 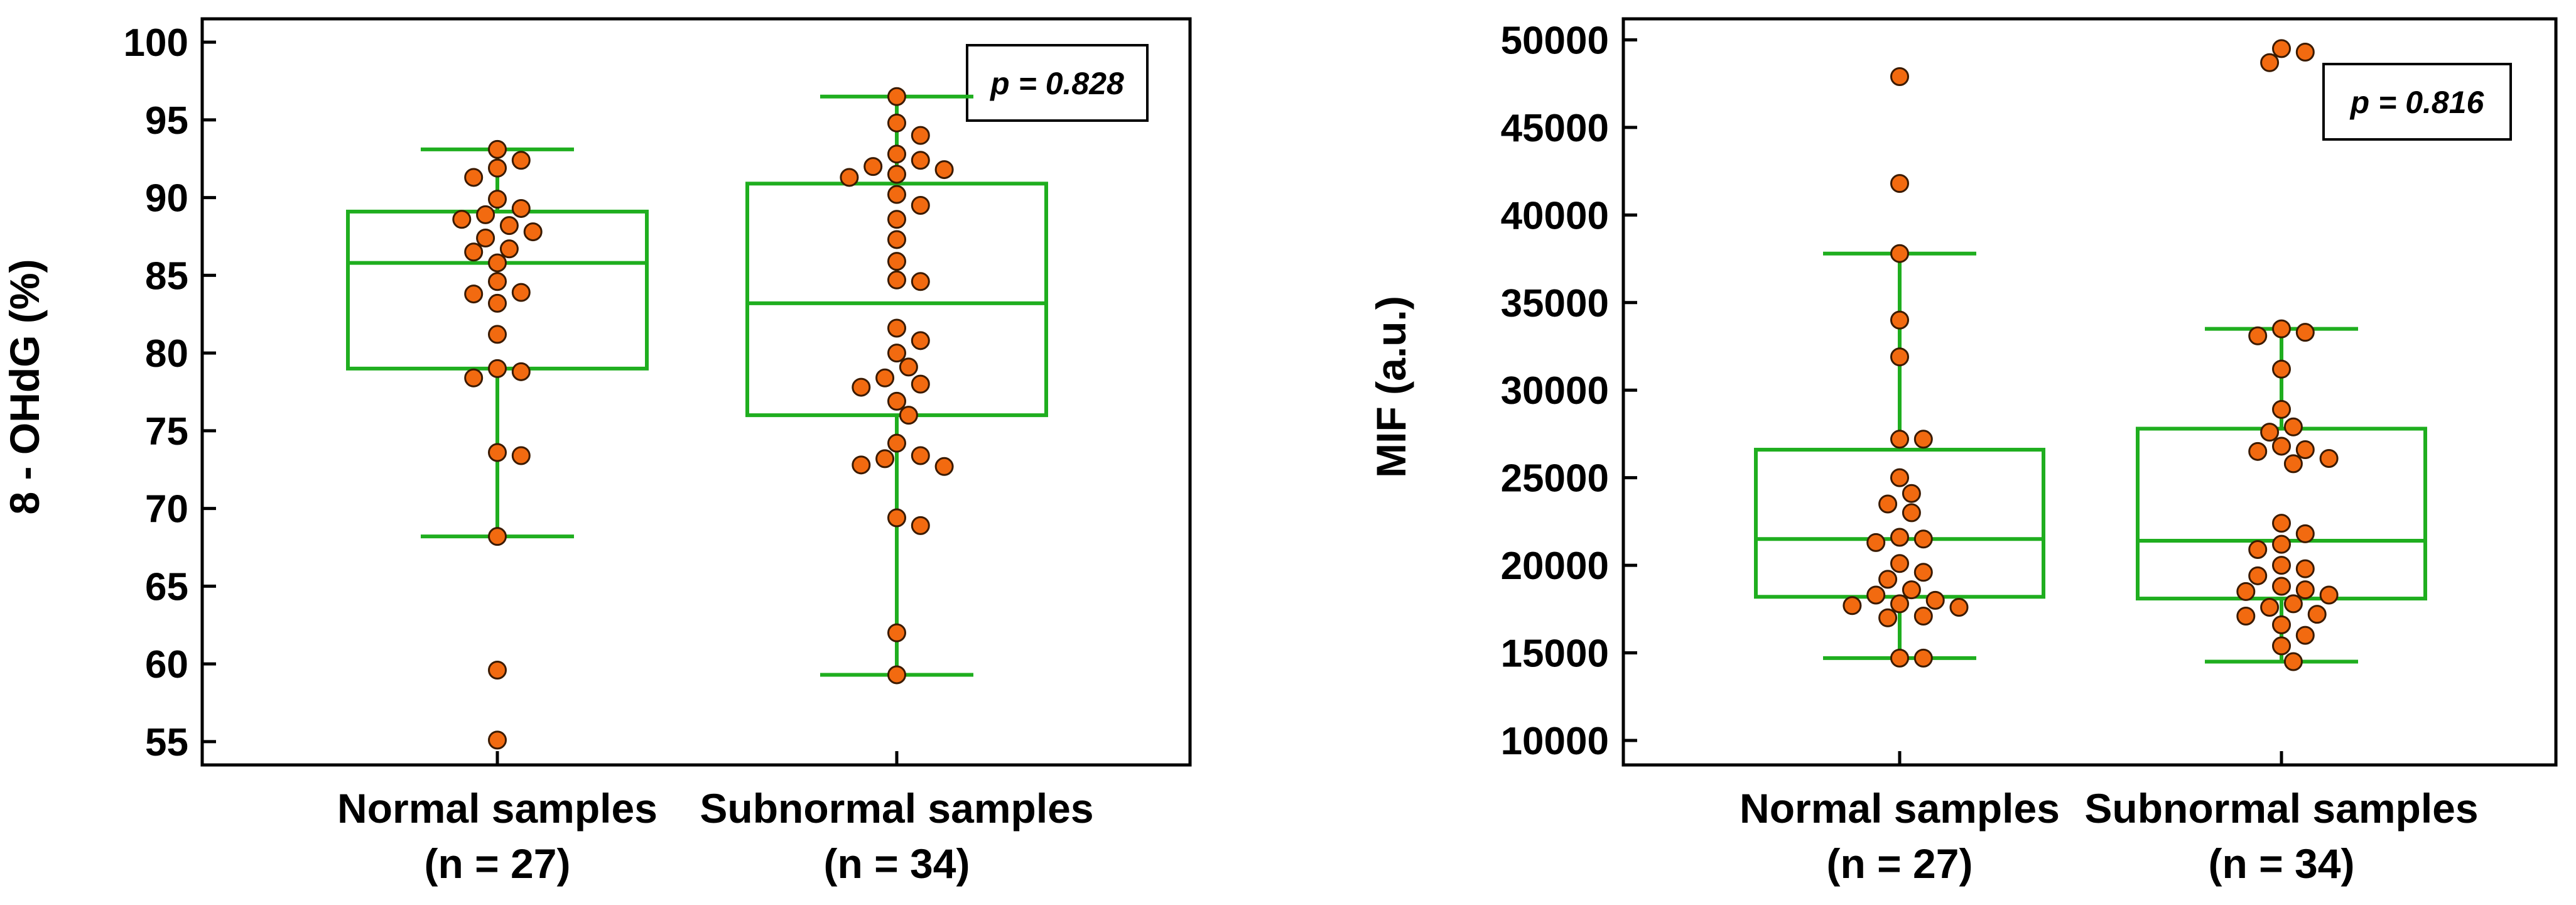 What do you see at coordinates (1555, 40) in the screenshot?
I see `y-tick-label: 50000` at bounding box center [1555, 40].